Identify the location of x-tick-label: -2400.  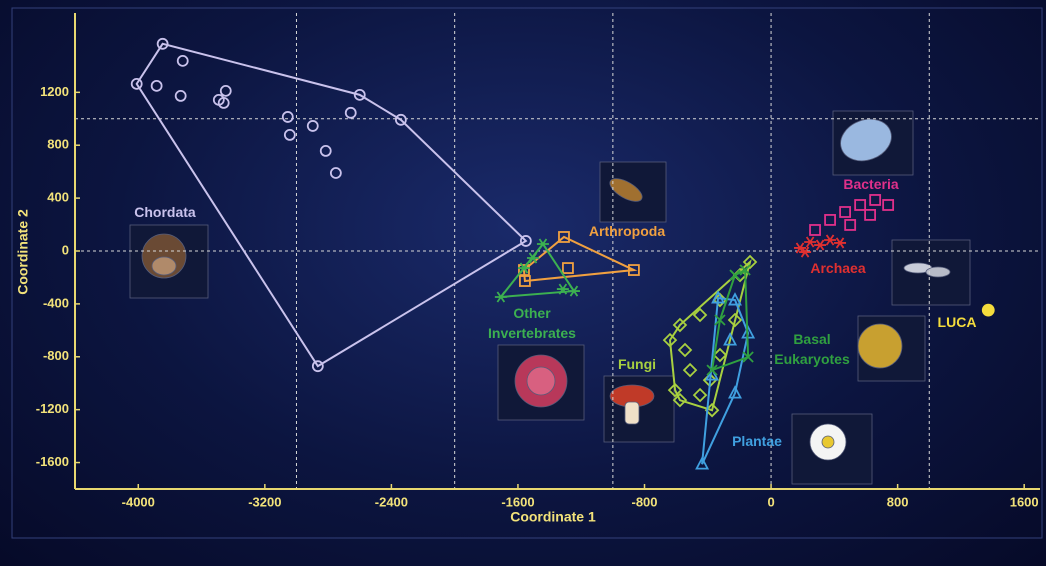
(391, 501).